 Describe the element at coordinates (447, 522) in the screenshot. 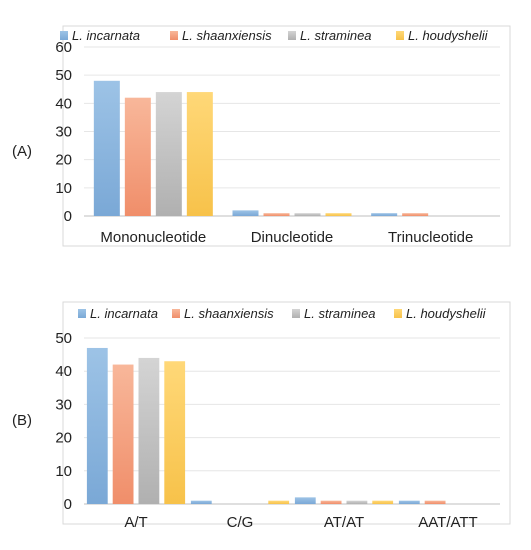

I see `category-label: AAT/ATT` at that location.